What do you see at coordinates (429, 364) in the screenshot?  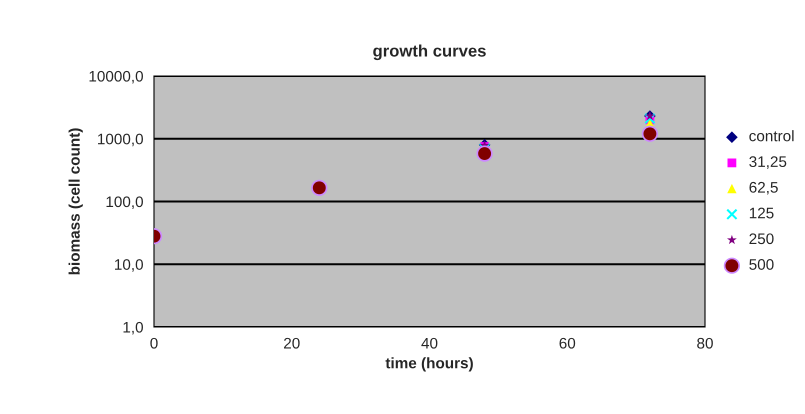 I see `x-axis-title: time (hours)` at bounding box center [429, 364].